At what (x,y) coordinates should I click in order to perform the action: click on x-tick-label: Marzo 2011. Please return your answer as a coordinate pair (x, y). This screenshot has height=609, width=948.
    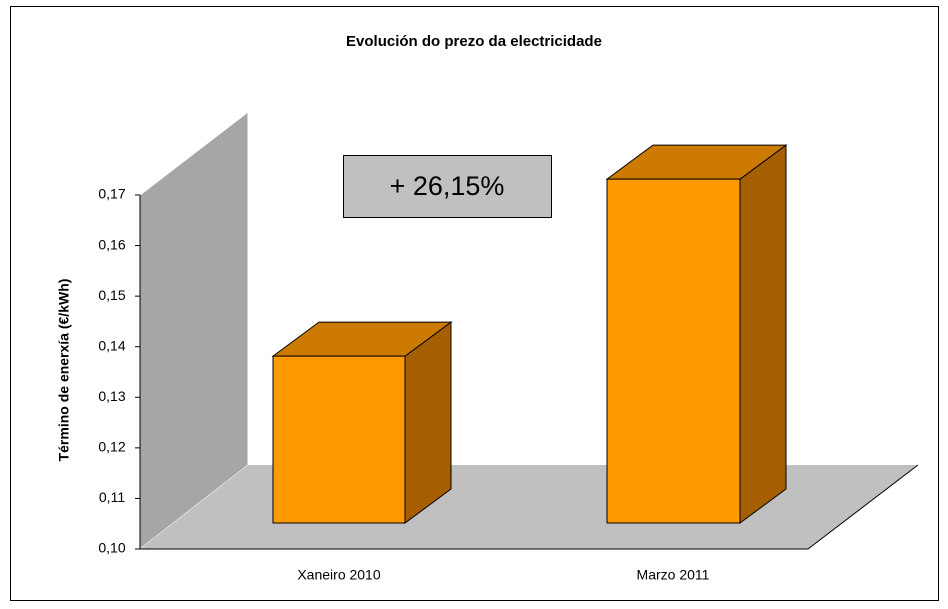
    Looking at the image, I should click on (673, 575).